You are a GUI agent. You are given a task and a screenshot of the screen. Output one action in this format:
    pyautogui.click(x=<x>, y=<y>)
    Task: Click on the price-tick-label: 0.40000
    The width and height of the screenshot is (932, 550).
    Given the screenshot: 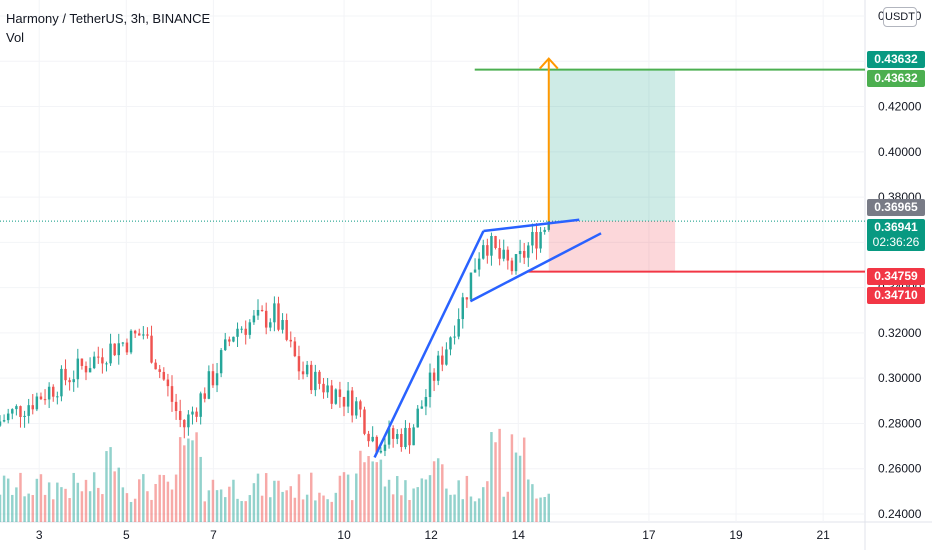 What is the action you would take?
    pyautogui.click(x=900, y=152)
    